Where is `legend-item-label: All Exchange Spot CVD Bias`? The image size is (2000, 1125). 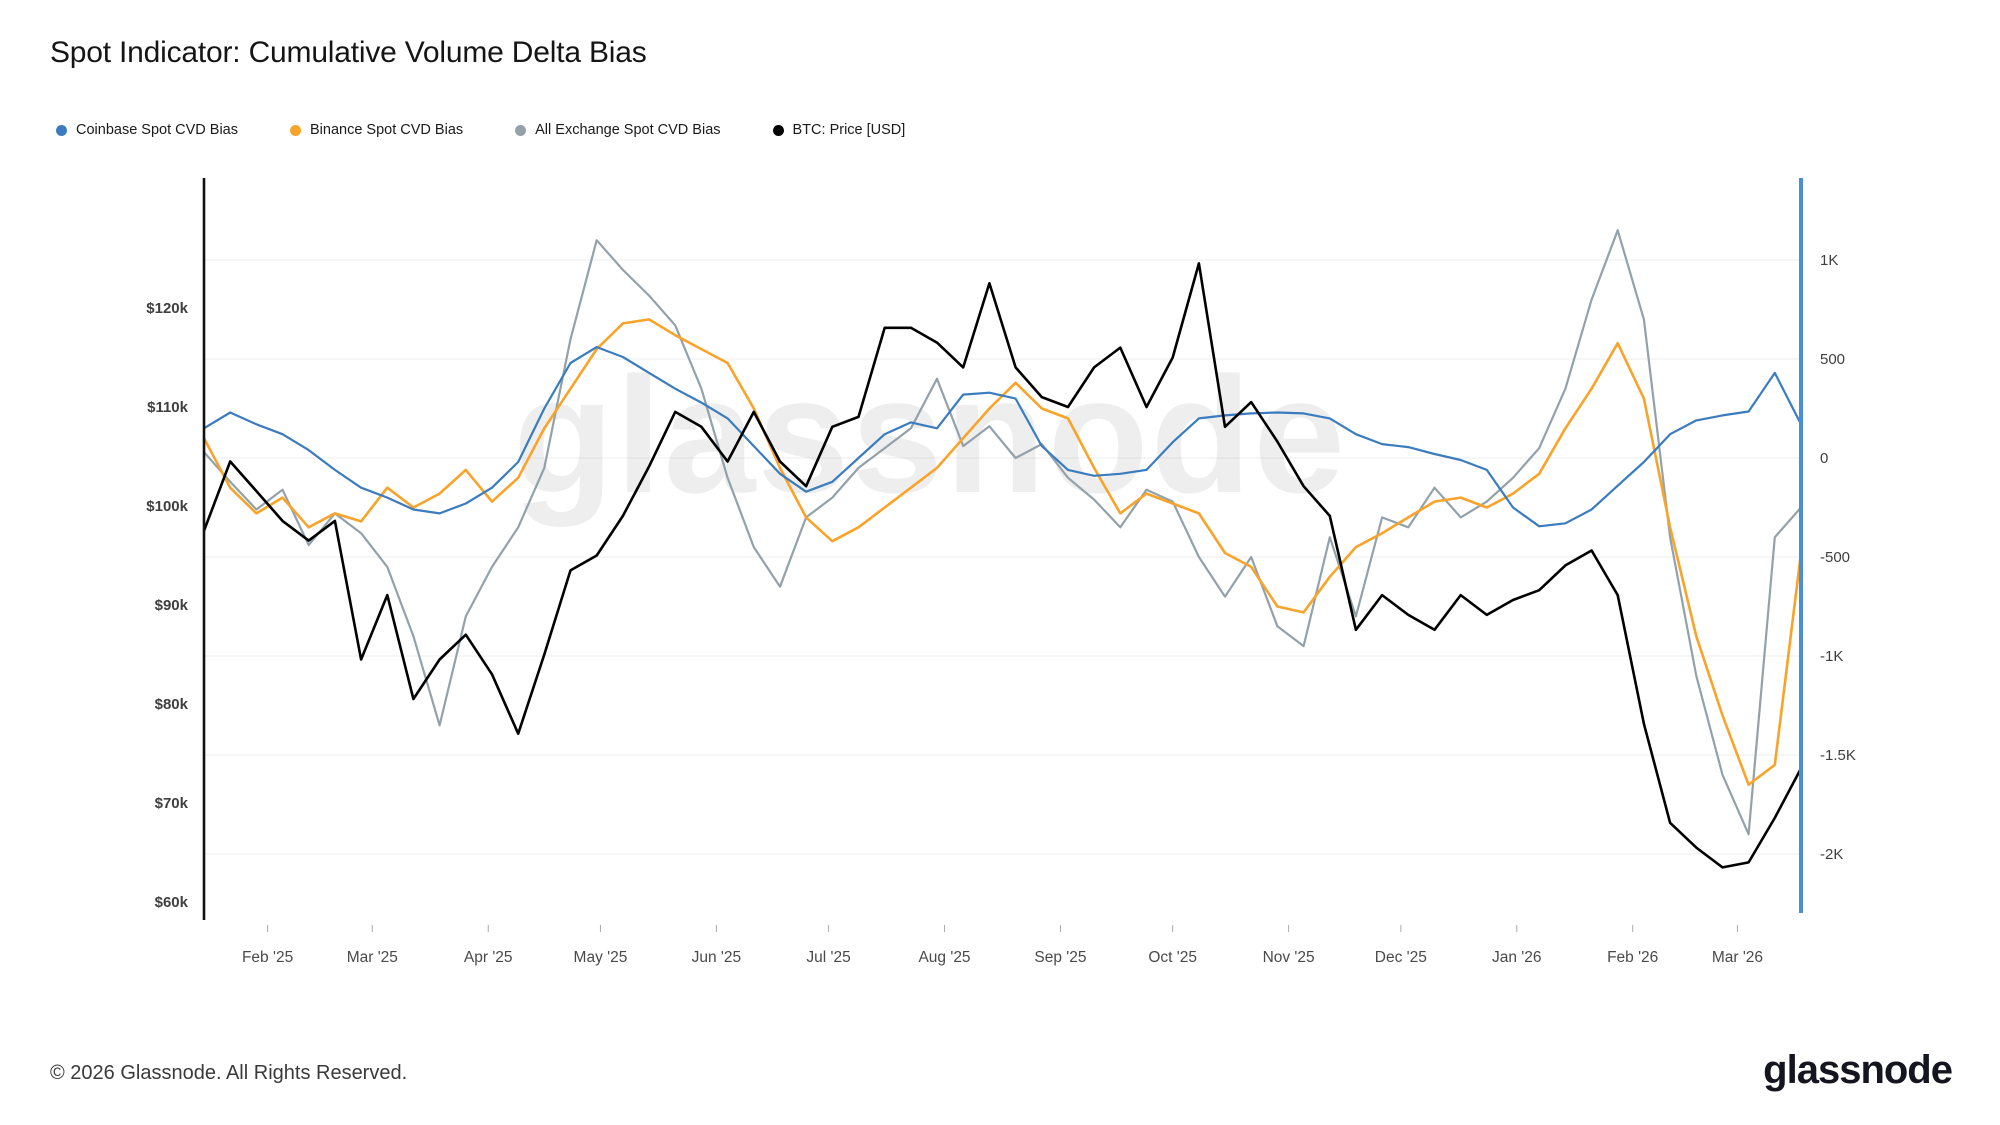
legend-item-label: All Exchange Spot CVD Bias is located at coordinates (628, 130).